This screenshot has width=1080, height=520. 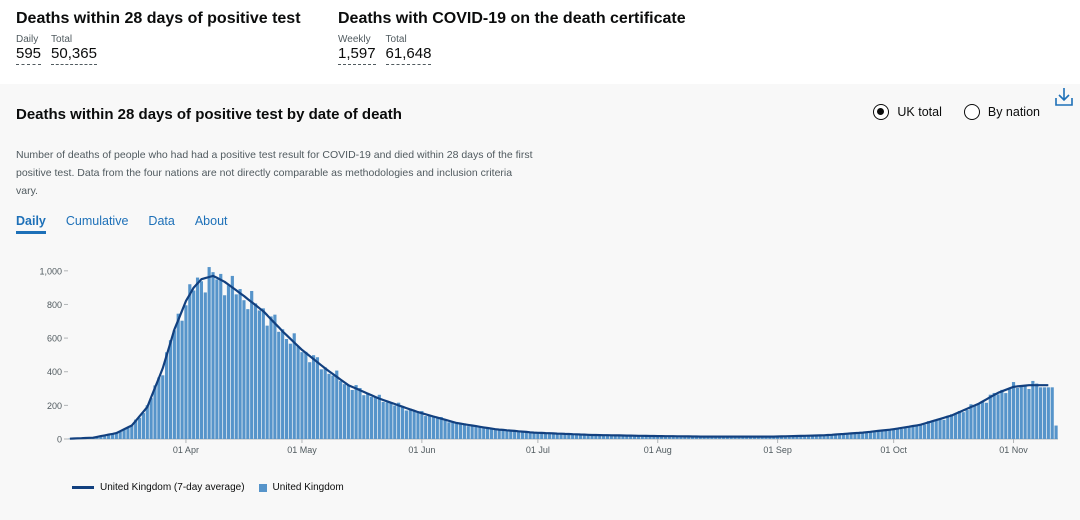 What do you see at coordinates (211, 221) in the screenshot?
I see `tab-about: About` at bounding box center [211, 221].